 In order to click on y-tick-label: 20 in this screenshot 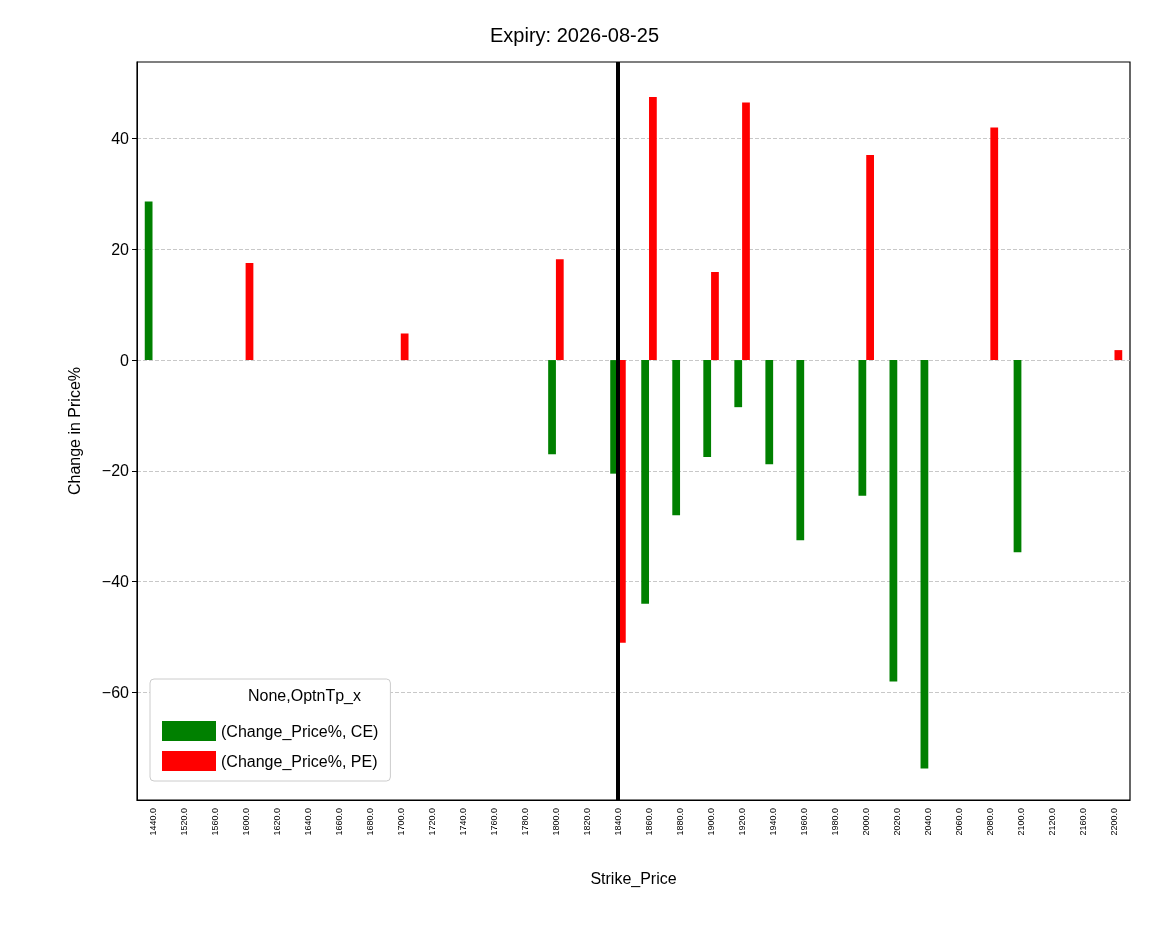, I will do `click(120, 249)`.